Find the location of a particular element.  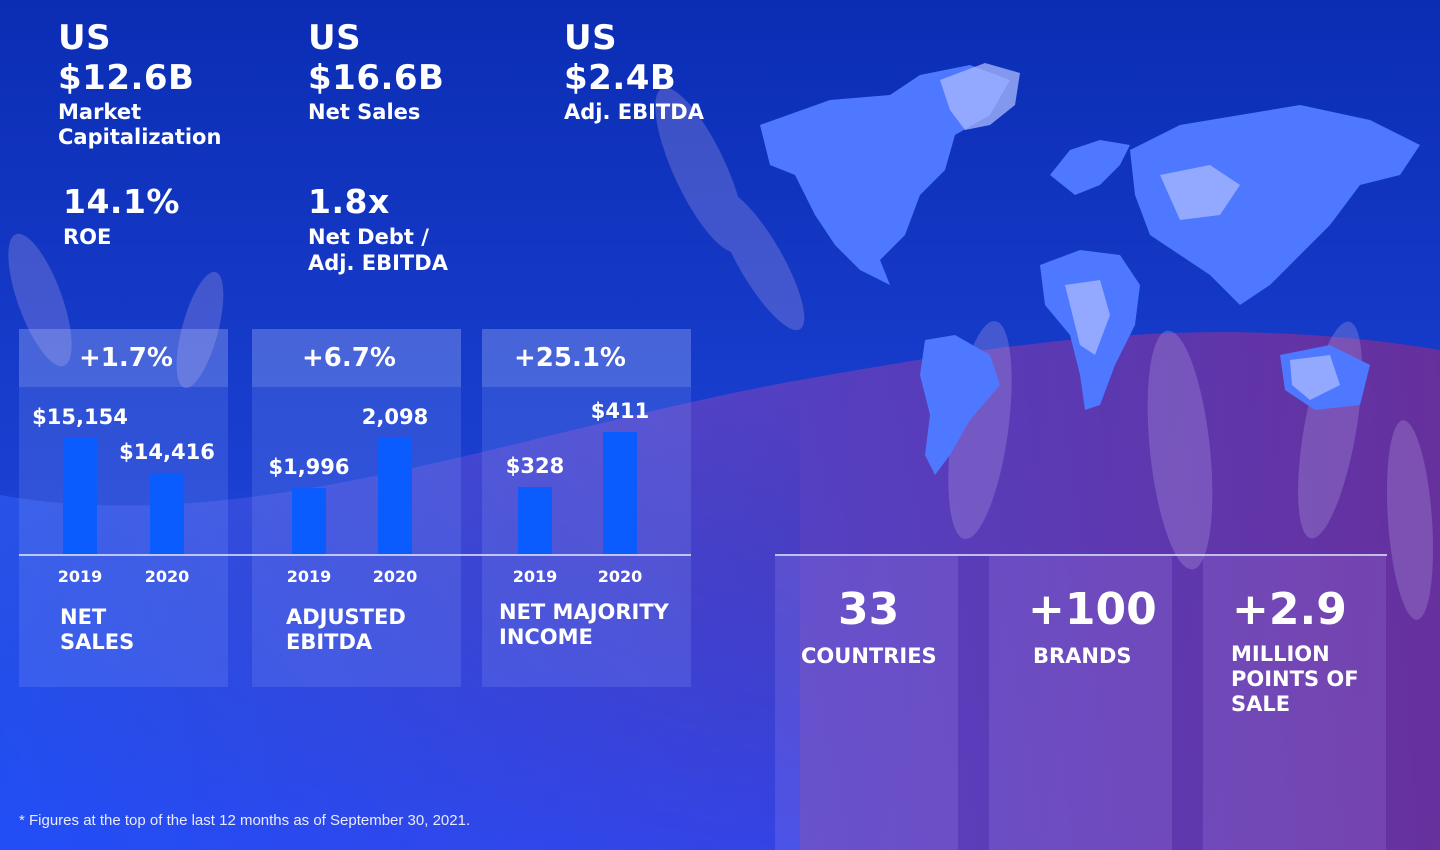

change-badge: +6.7% is located at coordinates (356, 358).